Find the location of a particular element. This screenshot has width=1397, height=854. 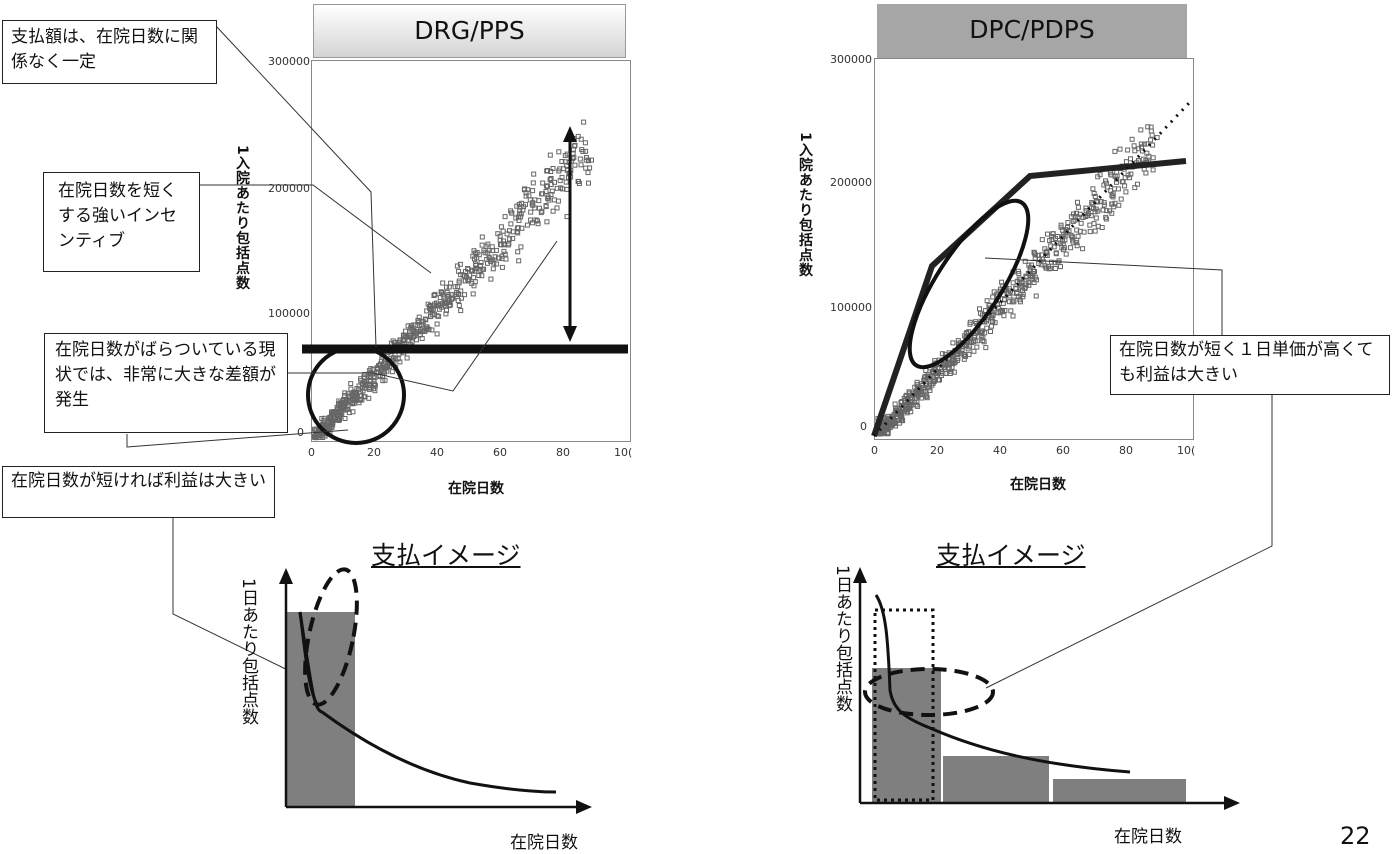

left-y-axis-label: 1入院あたり包括点数 is located at coordinates (242, 218).